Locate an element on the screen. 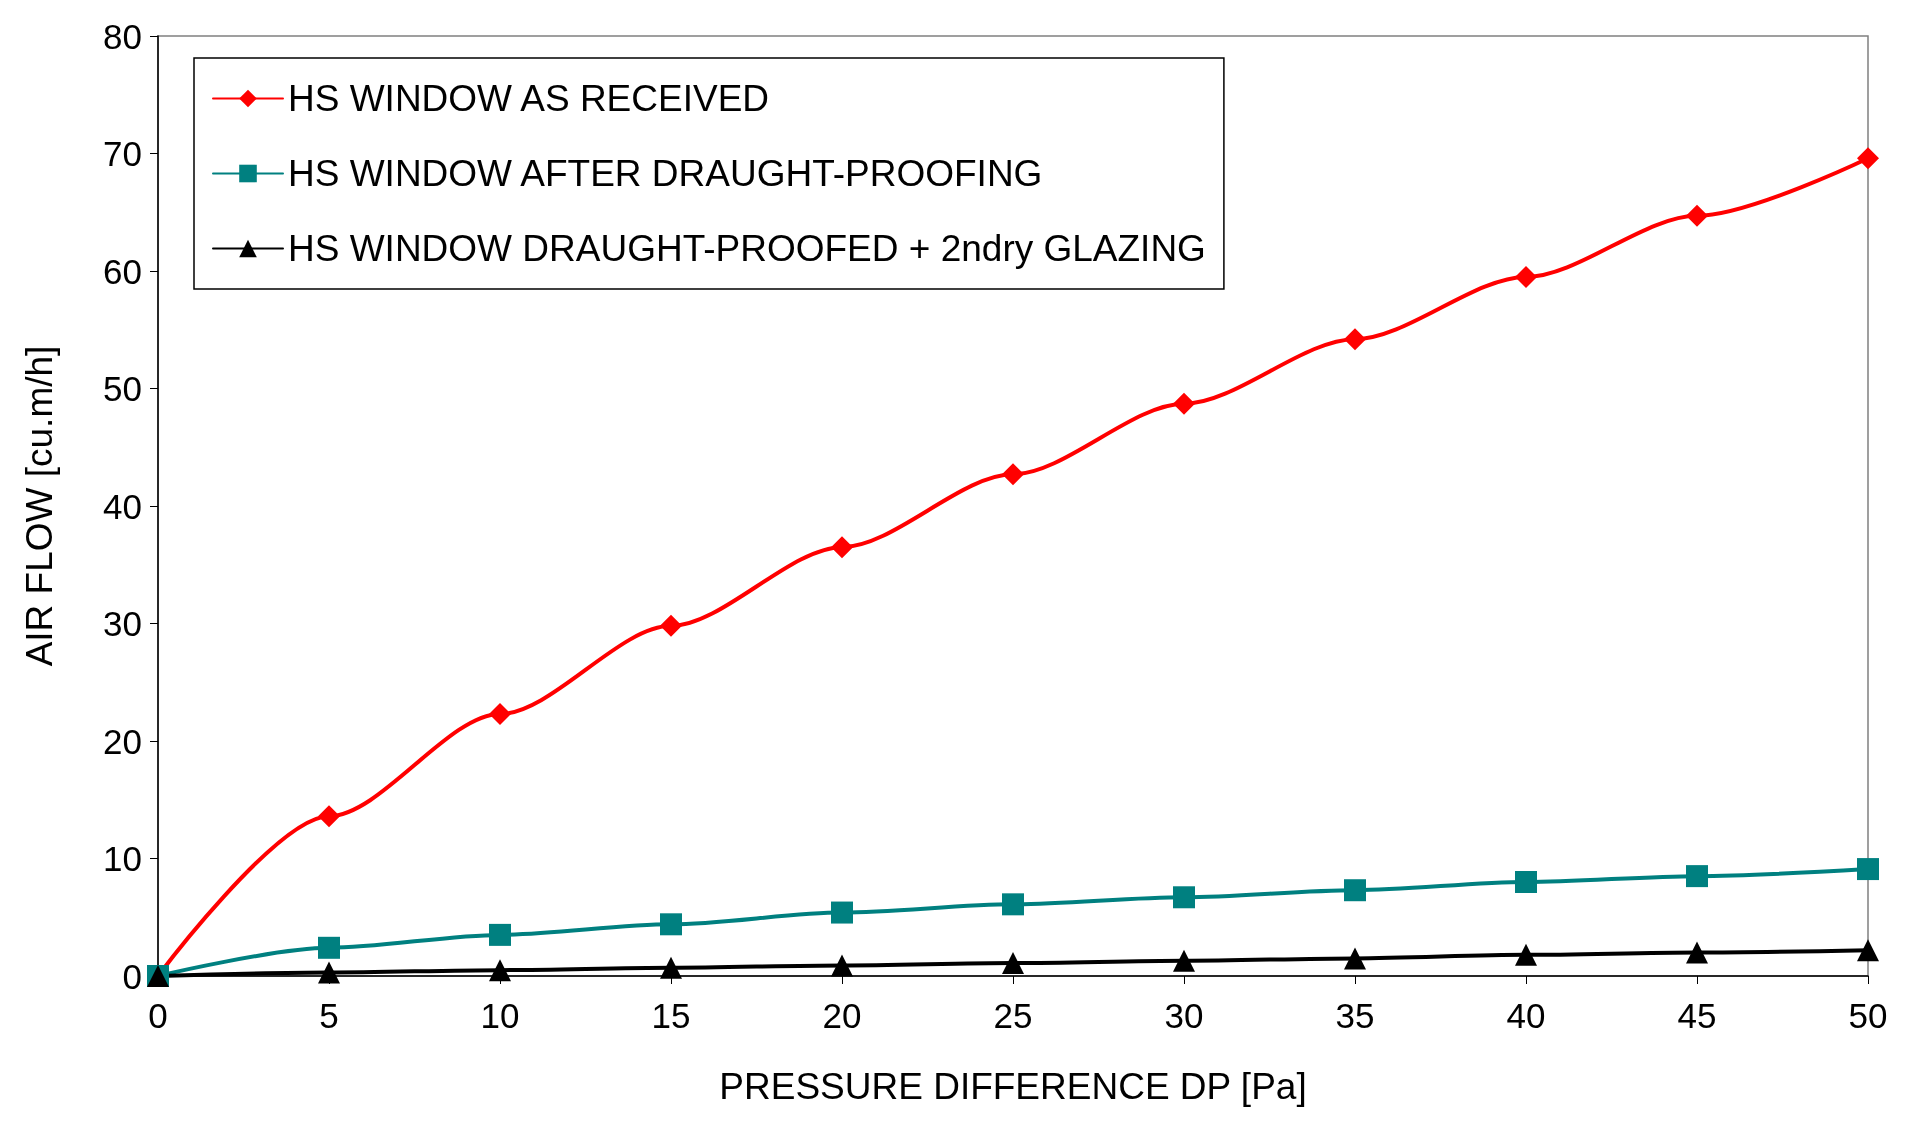  y-tick-label: 10 is located at coordinates (122, 858).